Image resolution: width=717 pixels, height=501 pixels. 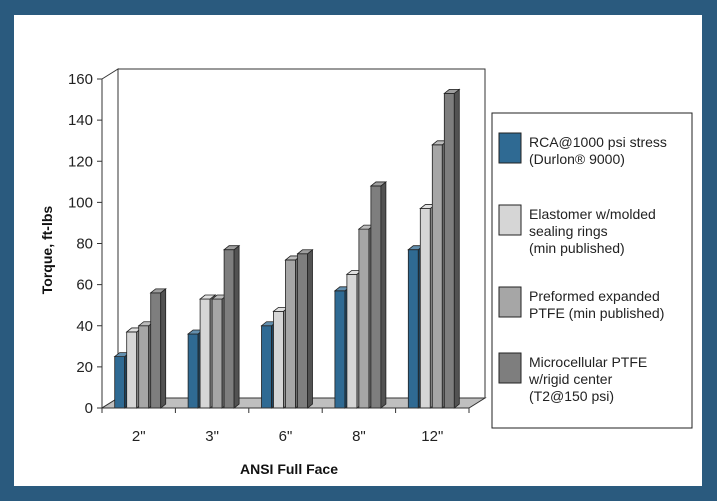 I want to click on legend-label: RCA@1000 psi stress, so click(x=598, y=142).